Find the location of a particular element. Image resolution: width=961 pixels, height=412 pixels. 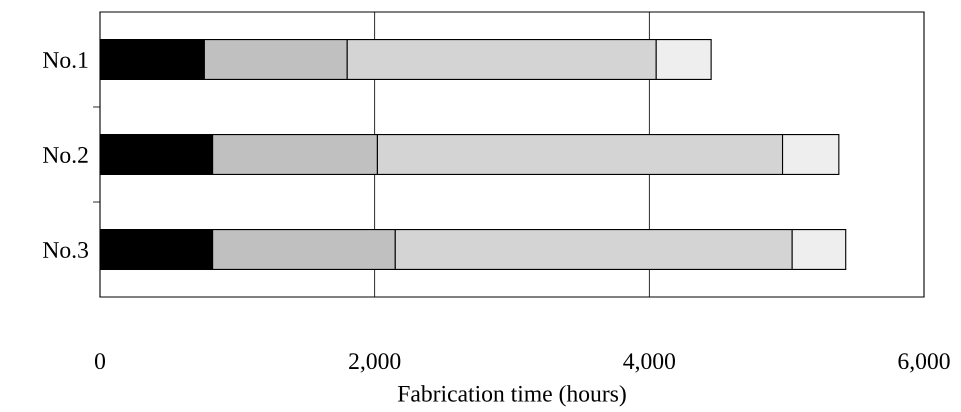

x-tick-label: 6,000 is located at coordinates (924, 363).